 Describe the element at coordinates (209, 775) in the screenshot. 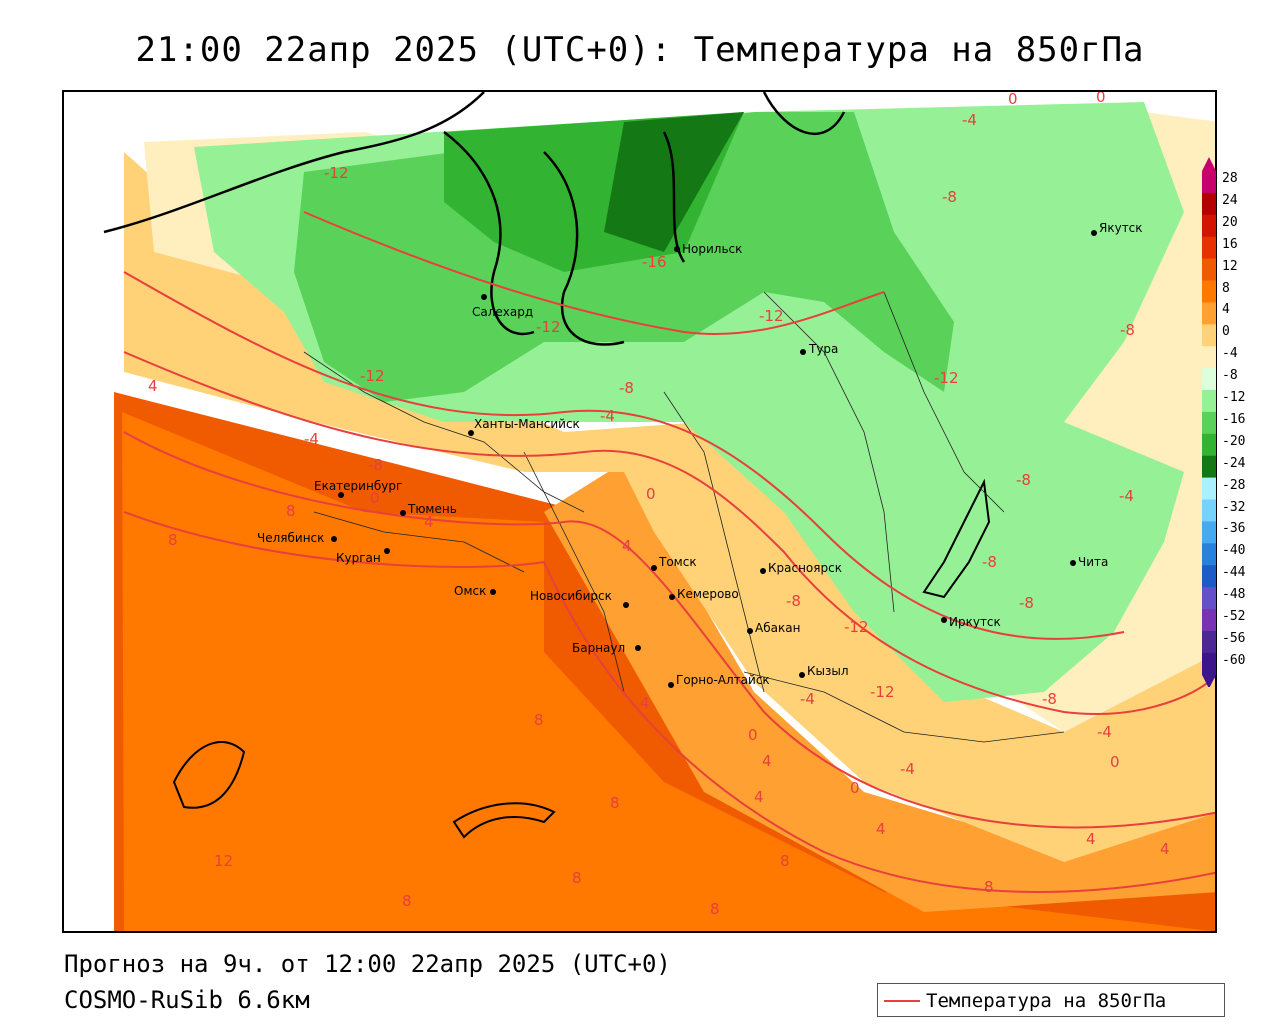

I see `aral-sea` at that location.